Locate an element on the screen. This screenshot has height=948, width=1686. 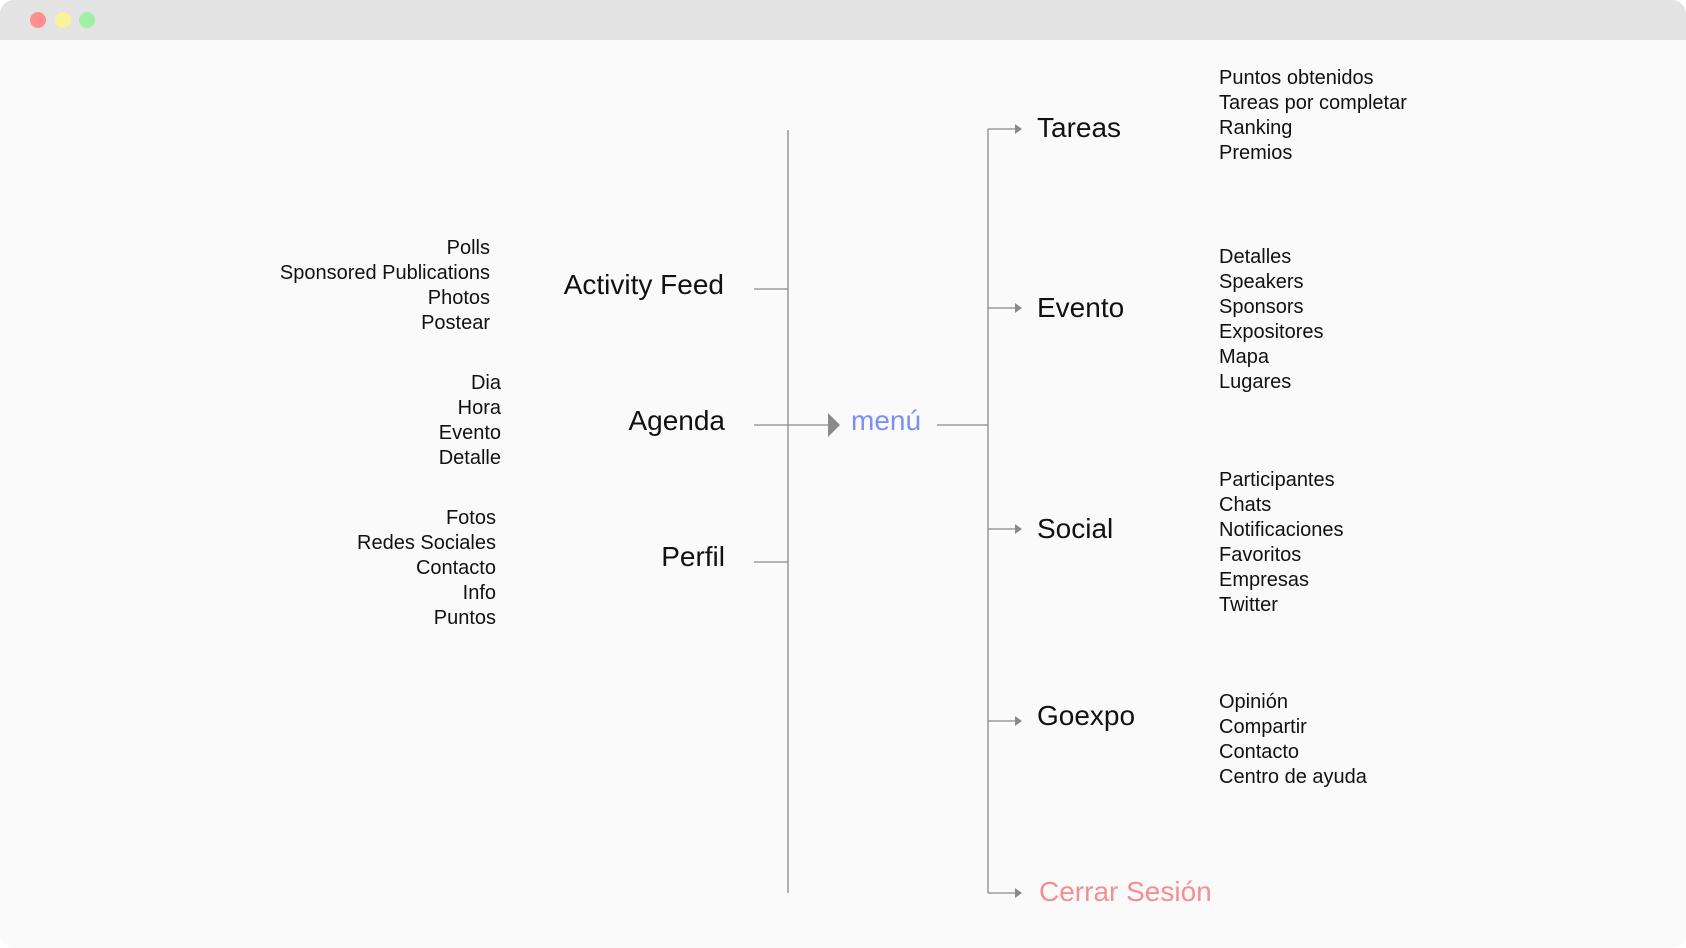
list-item: Evento is located at coordinates (469, 433).